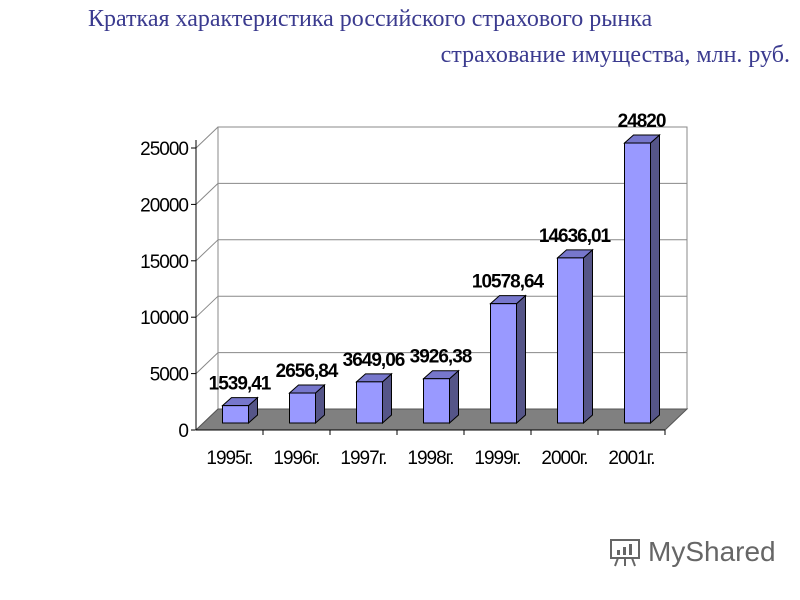 This screenshot has width=800, height=600. Describe the element at coordinates (615, 55) in the screenshot. I see `slide-subtitle: страхование имущества, млн. руб.` at that location.